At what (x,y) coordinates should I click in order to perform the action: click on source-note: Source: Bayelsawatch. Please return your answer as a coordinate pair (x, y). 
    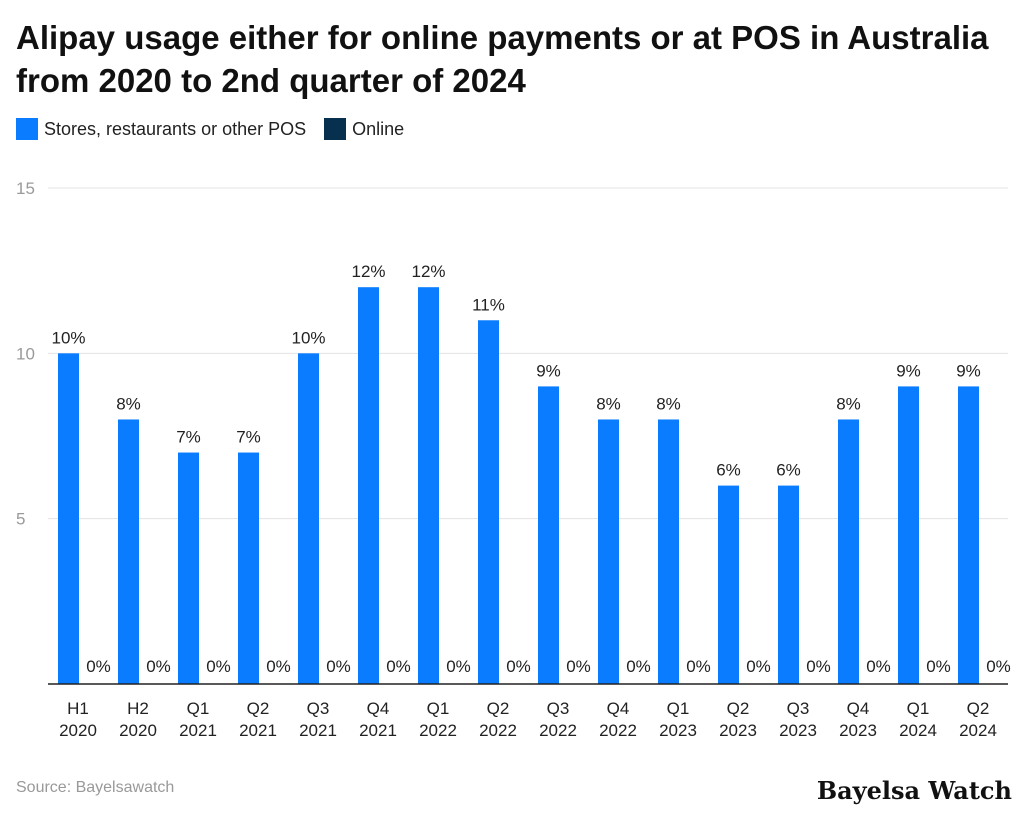
    Looking at the image, I should click on (95, 787).